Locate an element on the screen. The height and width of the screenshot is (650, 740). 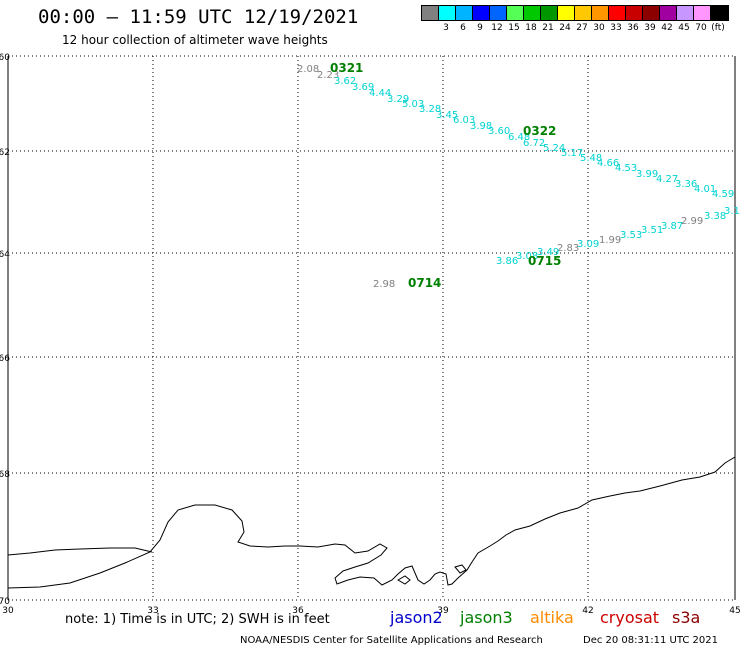
longitude-label: 30 is located at coordinates (8, 611).